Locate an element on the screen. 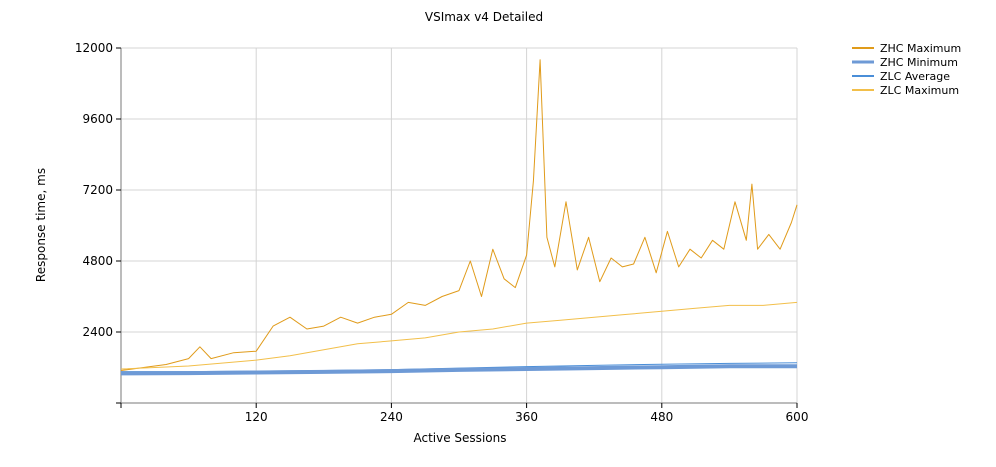  legend-label-zhc-minimum: ZHC Minimum is located at coordinates (919, 62).